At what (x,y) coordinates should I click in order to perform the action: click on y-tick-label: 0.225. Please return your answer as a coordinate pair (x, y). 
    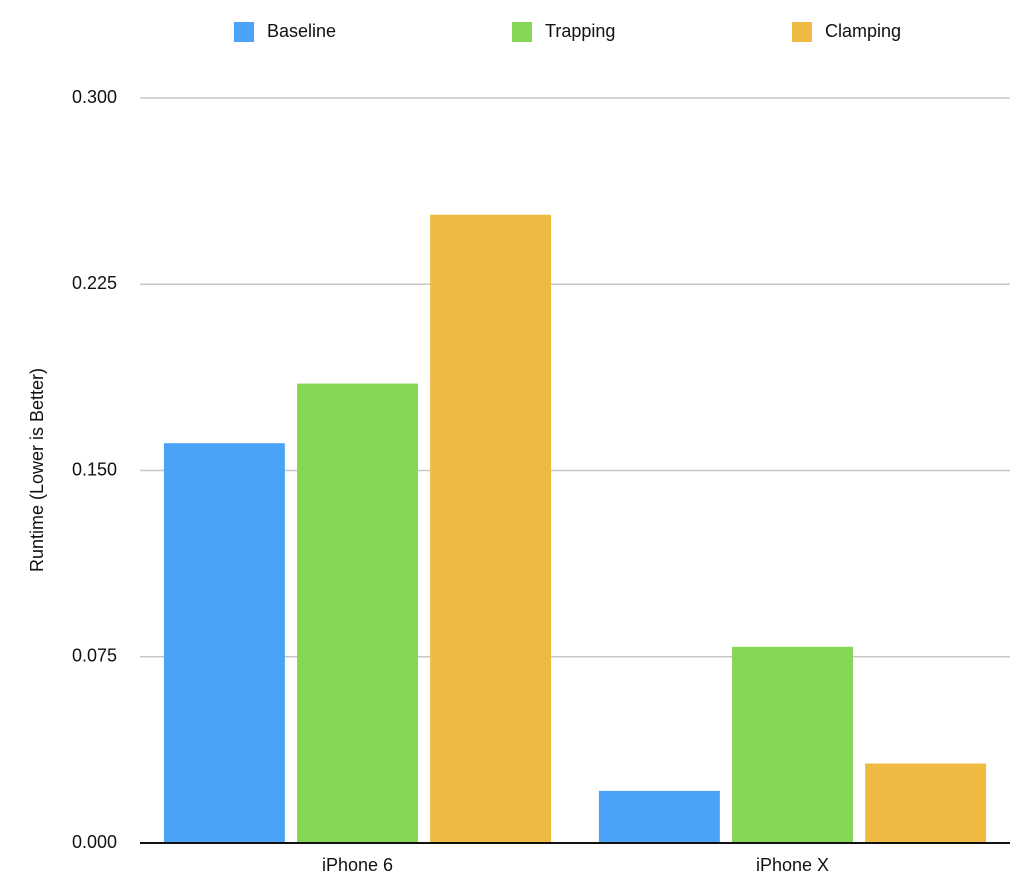
    Looking at the image, I should click on (94, 283).